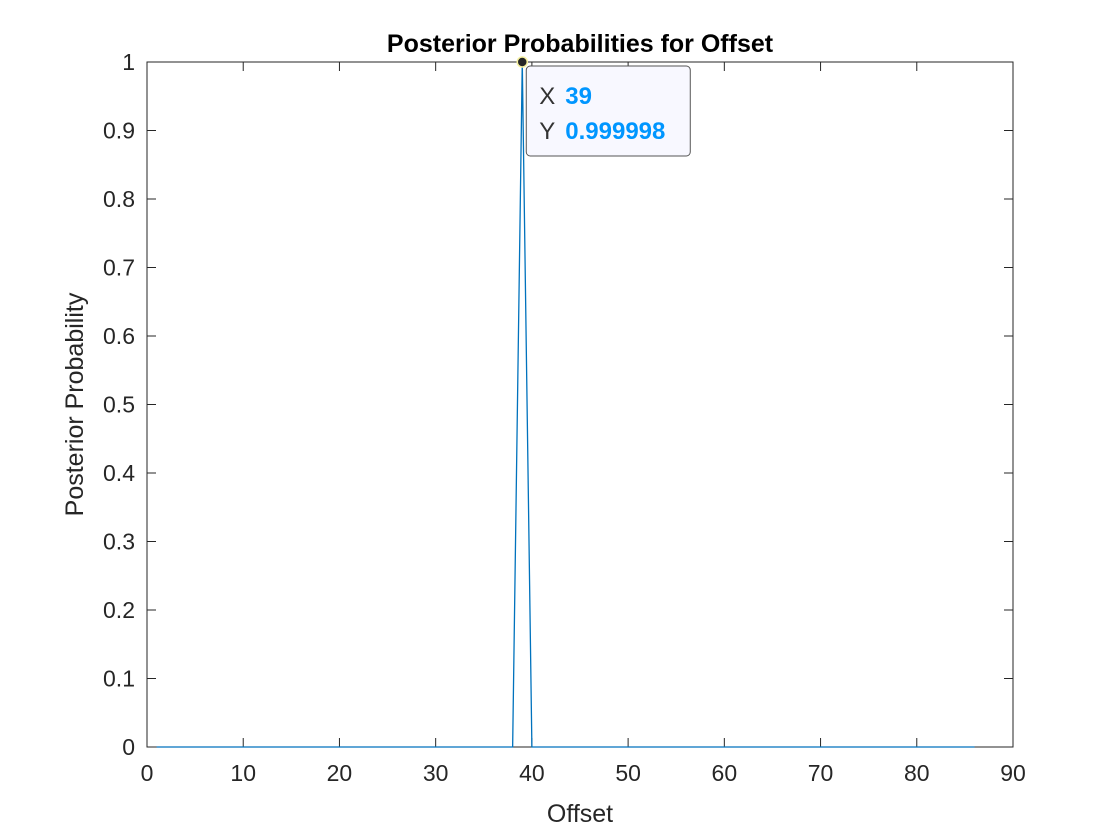 The image size is (1120, 840). I want to click on datatip-y-key: Y, so click(547, 131).